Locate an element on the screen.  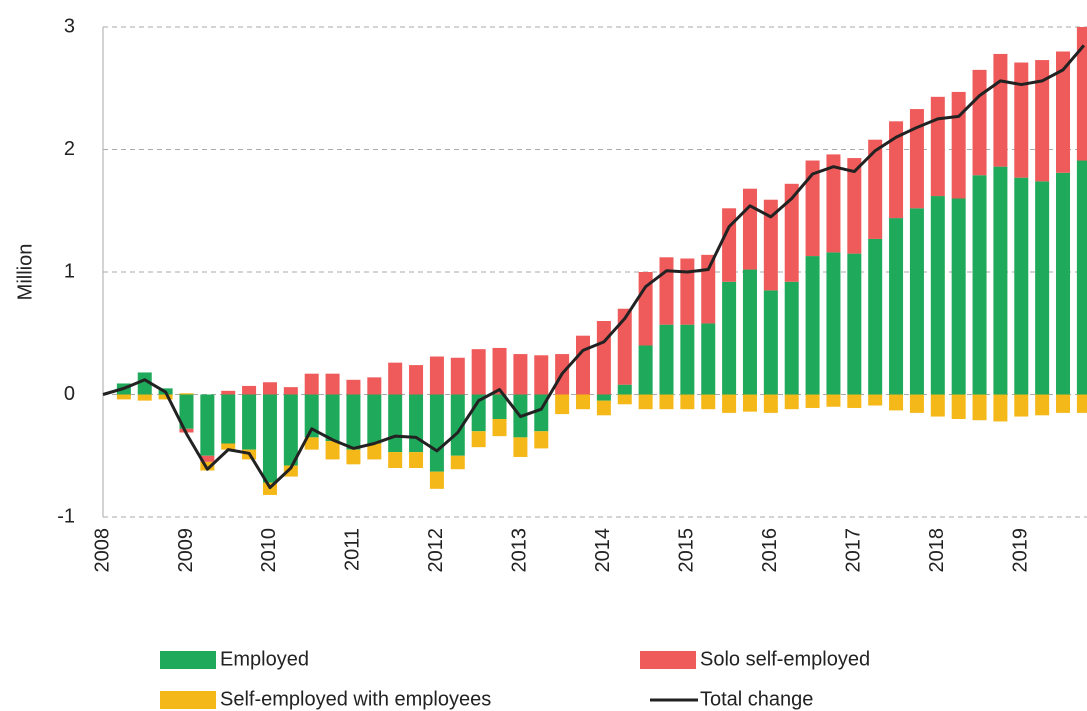
x-tick-label: 2011 is located at coordinates (353, 549).